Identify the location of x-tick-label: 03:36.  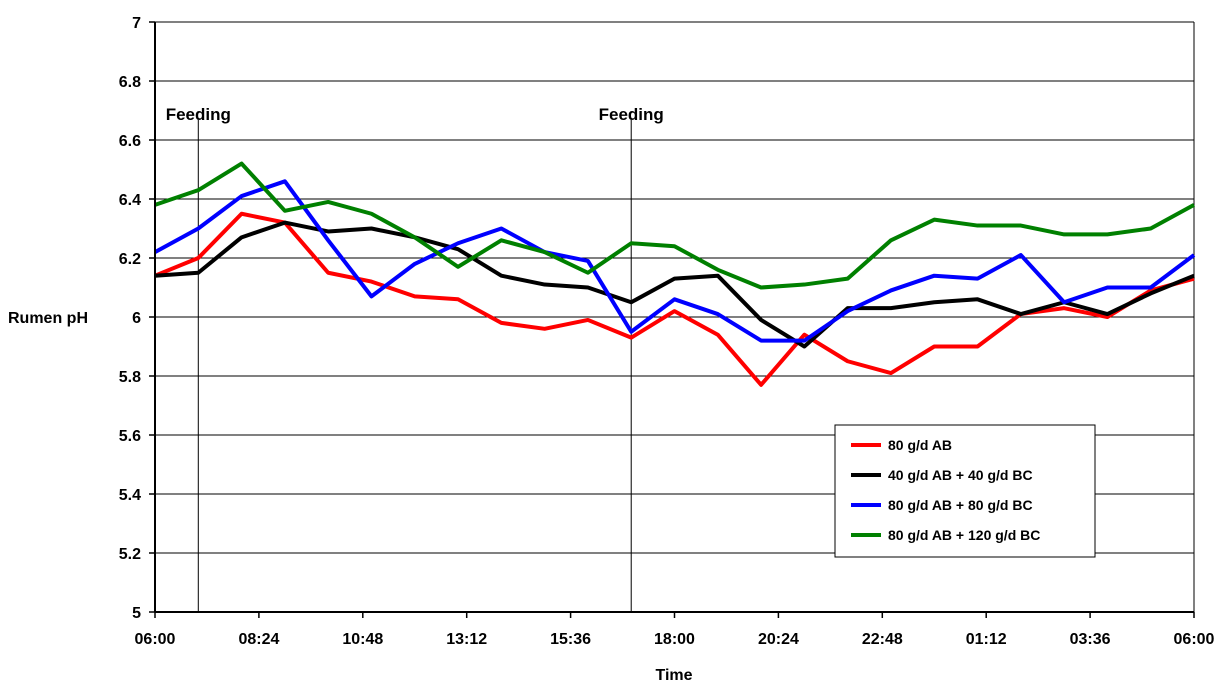
(1090, 639).